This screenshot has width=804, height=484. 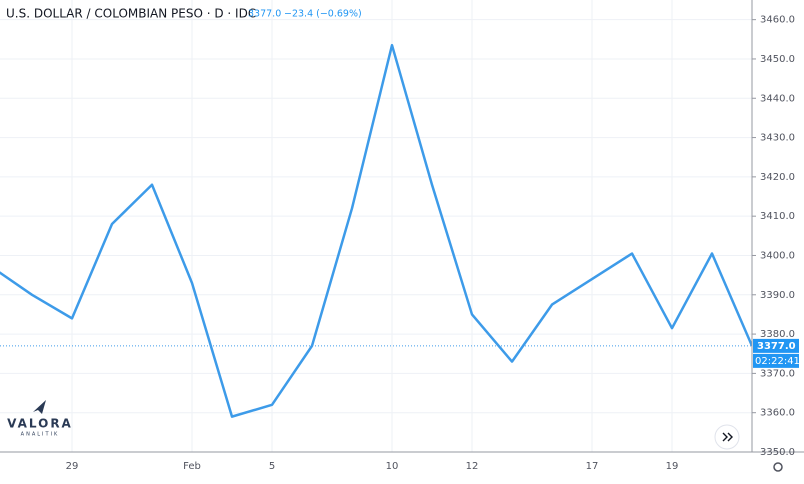 What do you see at coordinates (777, 177) in the screenshot?
I see `y-tick-label: 3420.0` at bounding box center [777, 177].